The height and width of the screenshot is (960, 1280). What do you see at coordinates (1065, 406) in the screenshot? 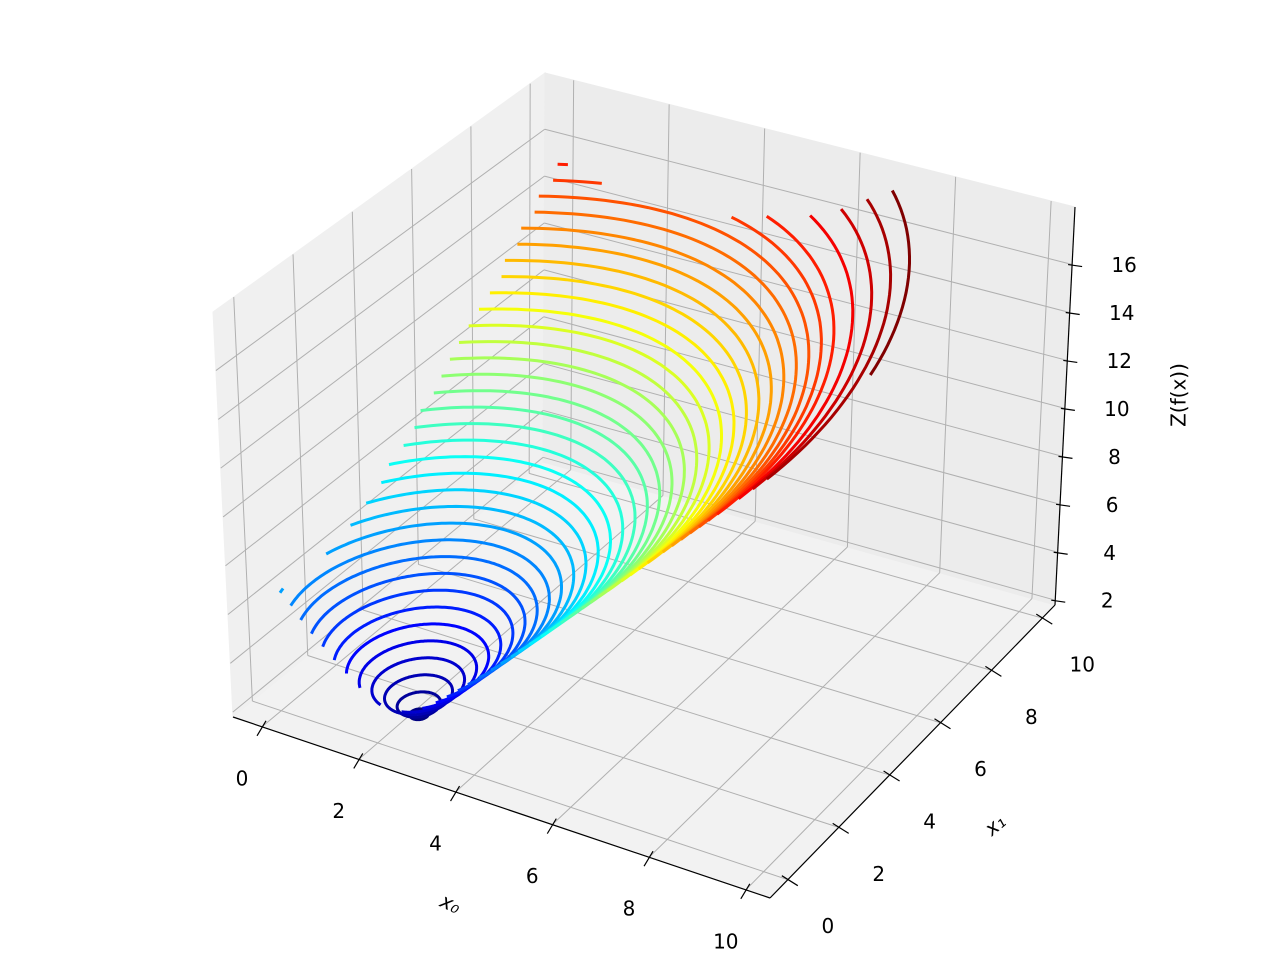
I see `z-axis-line` at bounding box center [1065, 406].